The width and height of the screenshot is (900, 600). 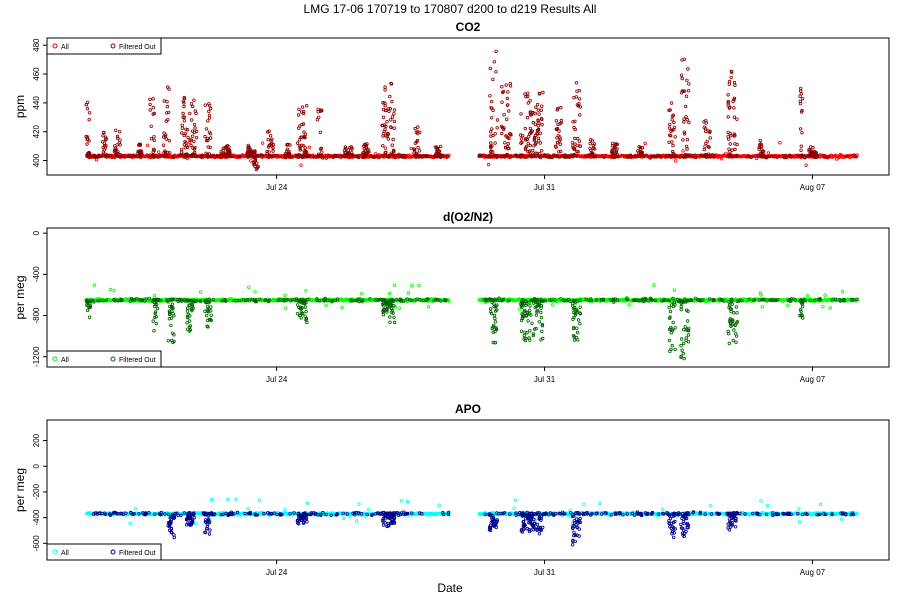 What do you see at coordinates (36, 315) in the screenshot?
I see `y-tick-label: -800` at bounding box center [36, 315].